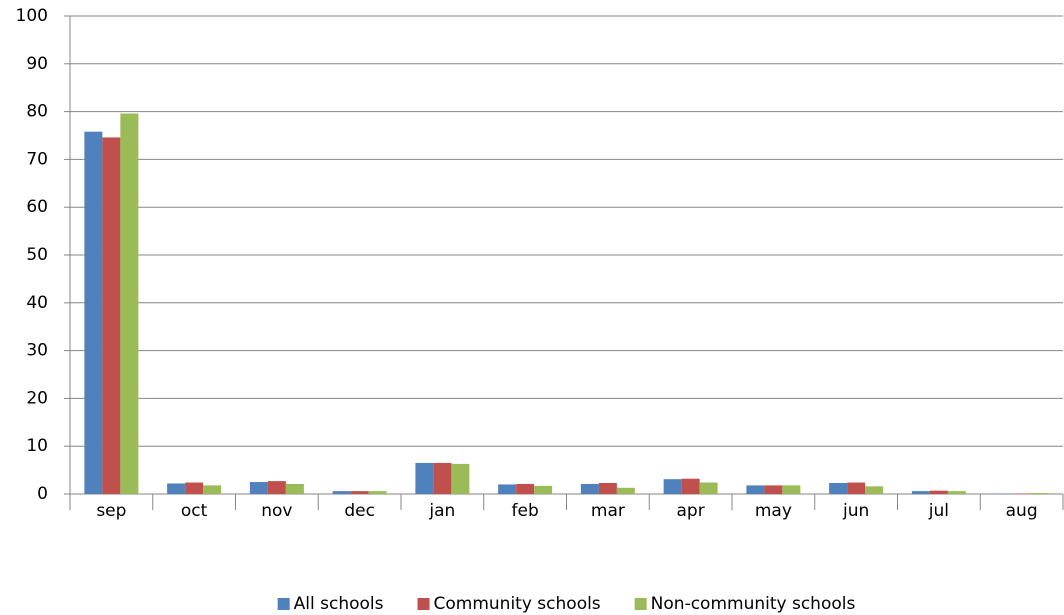 This screenshot has width=1064, height=615. Describe the element at coordinates (441, 511) in the screenshot. I see `x-tick-label: jan` at that location.